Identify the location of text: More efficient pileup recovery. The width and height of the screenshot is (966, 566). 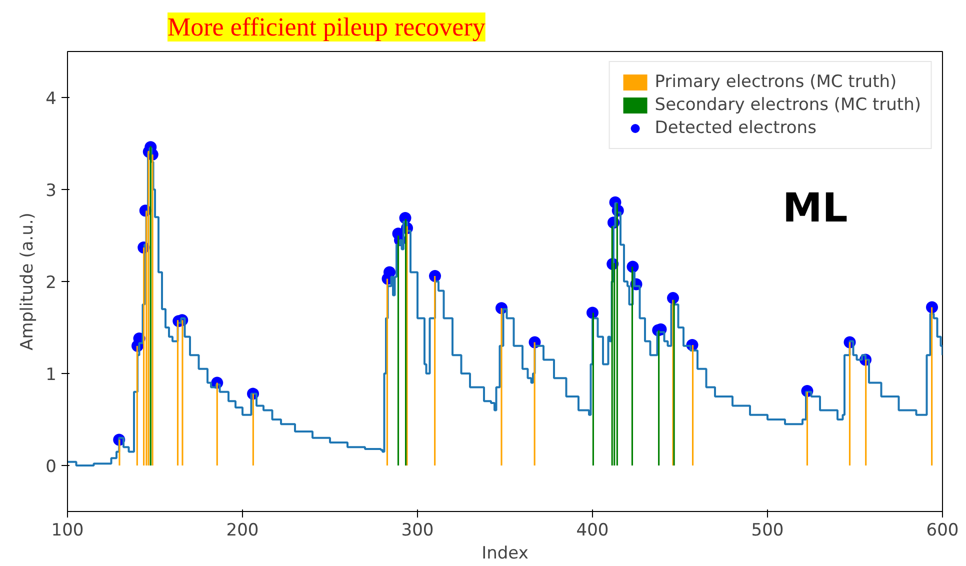
(327, 27).